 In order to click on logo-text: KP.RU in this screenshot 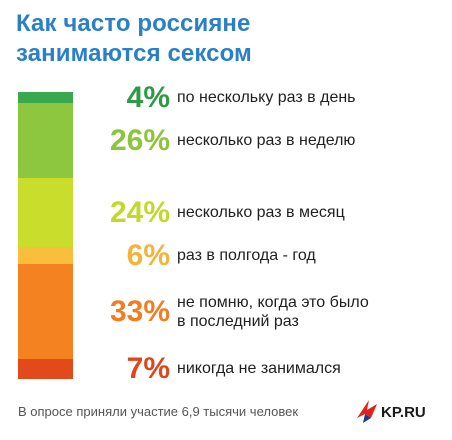, I will do `click(403, 412)`.